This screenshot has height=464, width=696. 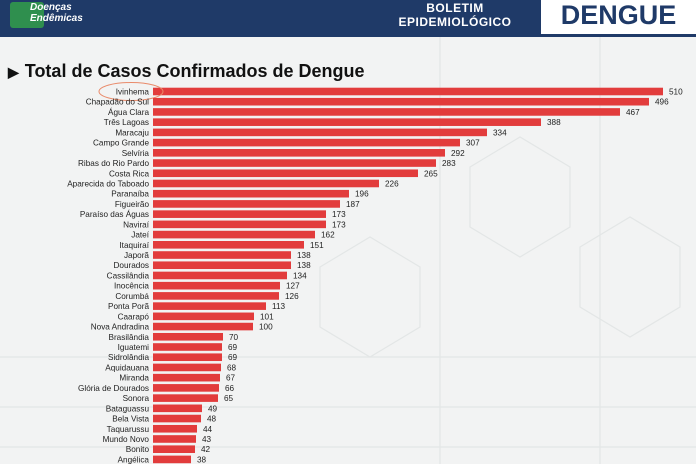 I want to click on category-label: Bataguassu, so click(x=128, y=408).